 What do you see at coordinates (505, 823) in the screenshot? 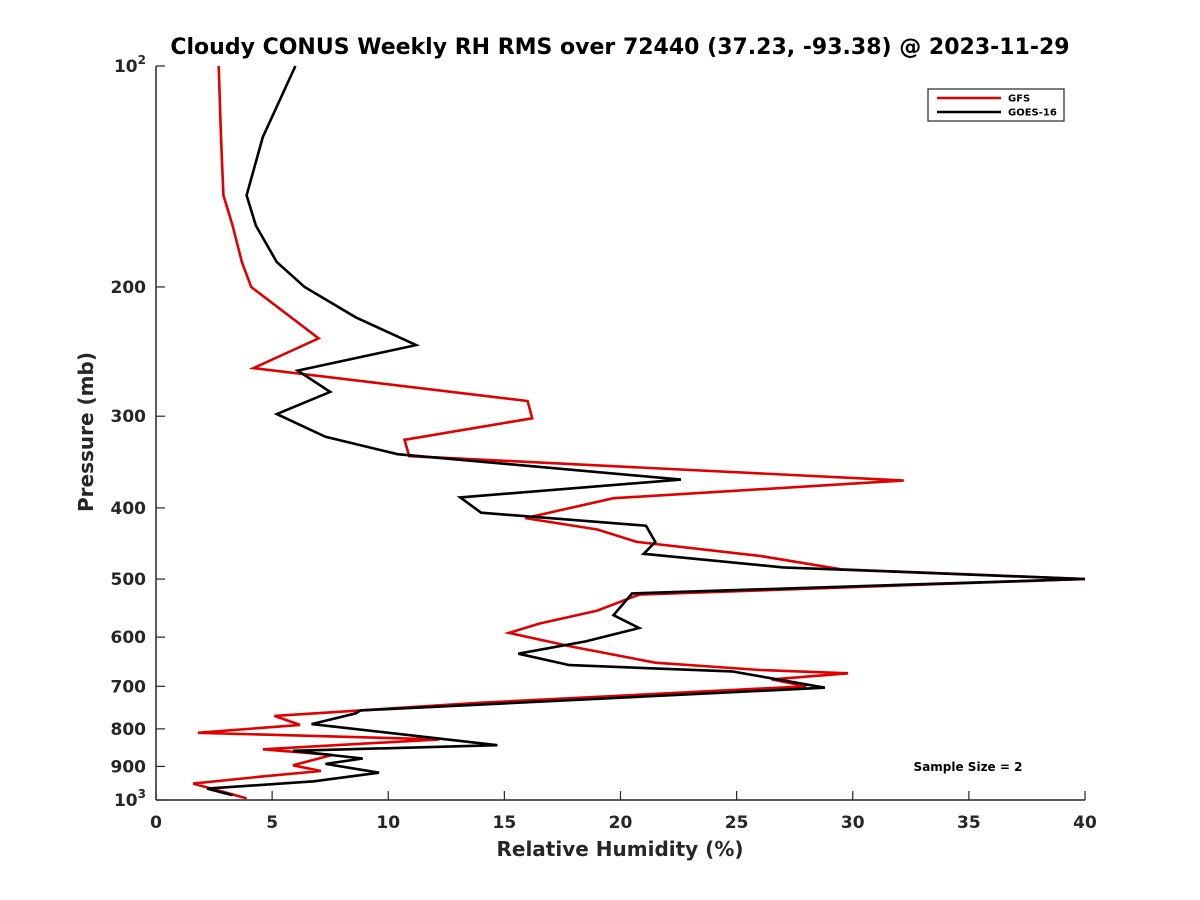
I see `x-tick-label: 15` at bounding box center [505, 823].